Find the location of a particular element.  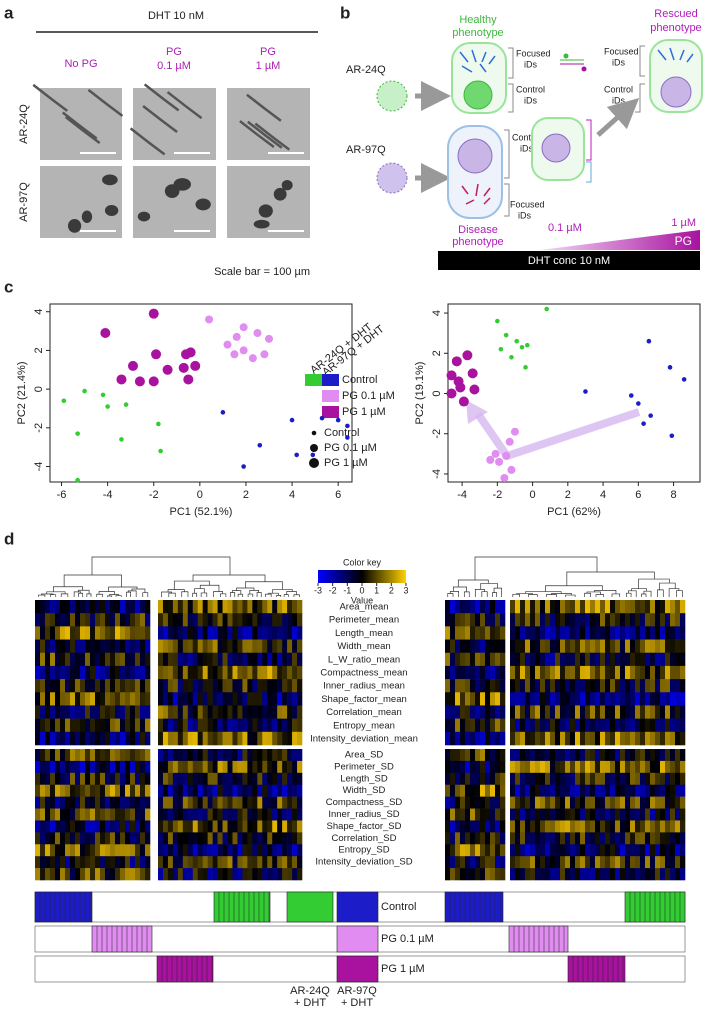

feature-label: Intensity_deviation_mean is located at coordinates (364, 739).